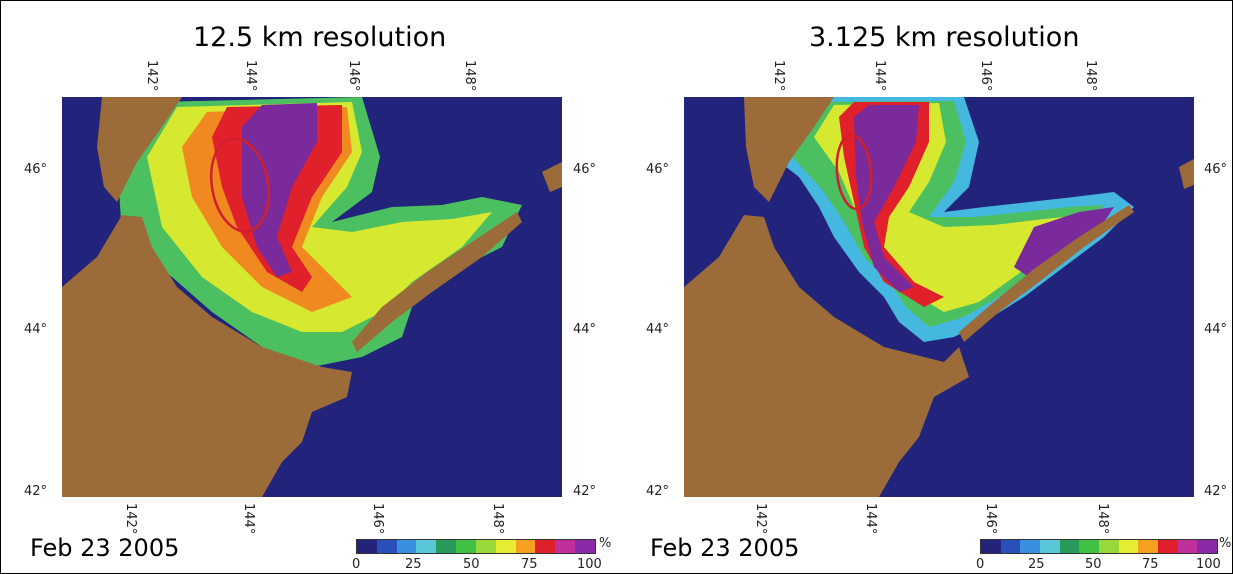 The height and width of the screenshot is (574, 1233). Describe the element at coordinates (944, 37) in the screenshot. I see `panel-title: 3.125 km resolution` at that location.